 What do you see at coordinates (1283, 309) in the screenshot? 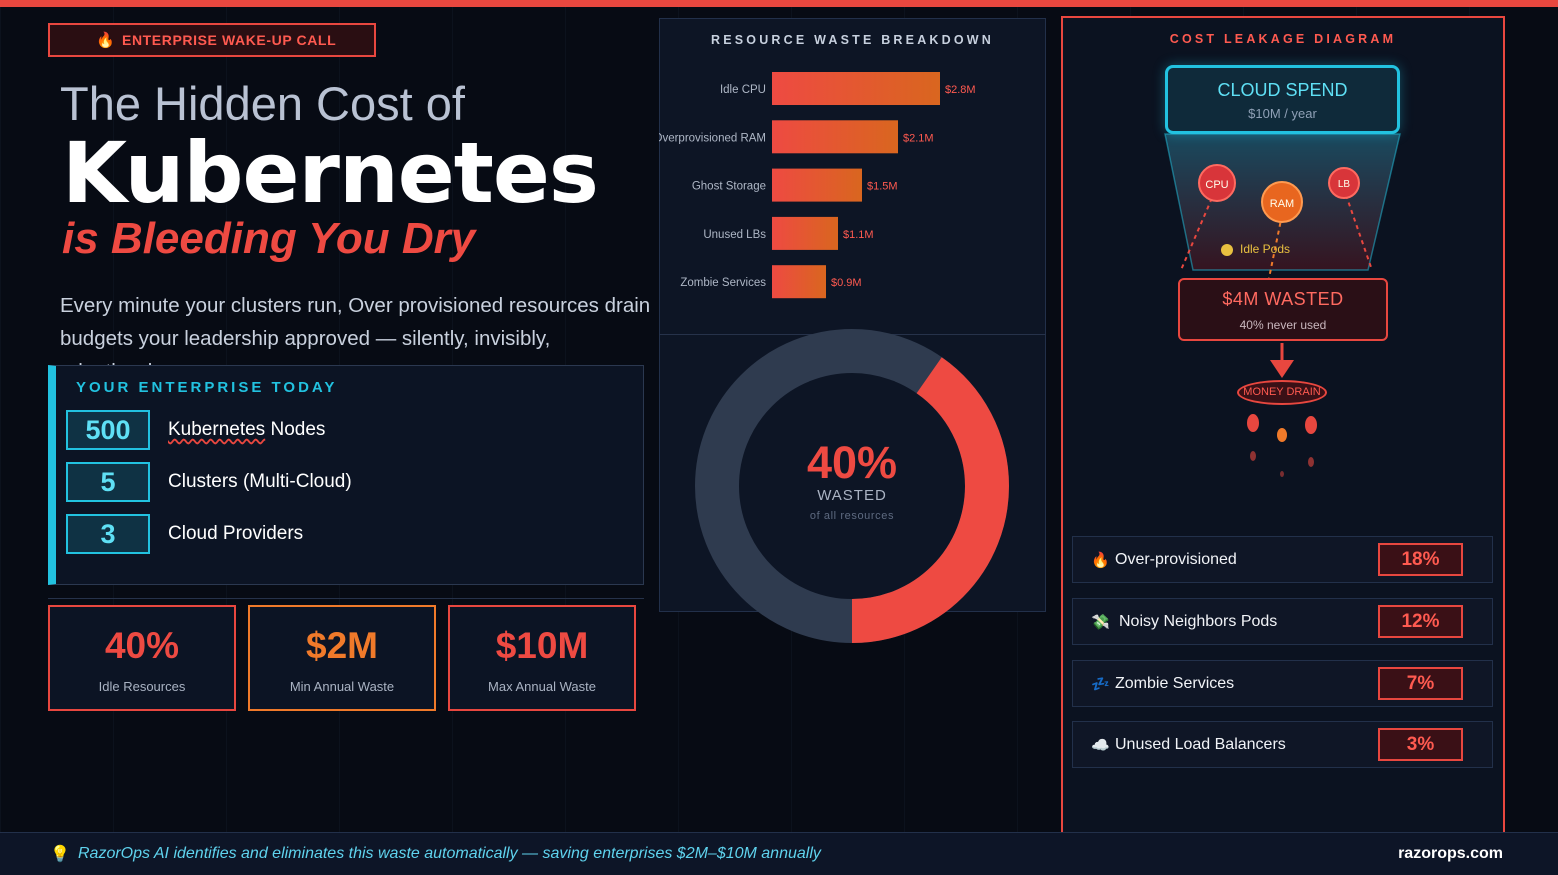
I see `waste-box: $4M WASTED 40% never used` at bounding box center [1283, 309].